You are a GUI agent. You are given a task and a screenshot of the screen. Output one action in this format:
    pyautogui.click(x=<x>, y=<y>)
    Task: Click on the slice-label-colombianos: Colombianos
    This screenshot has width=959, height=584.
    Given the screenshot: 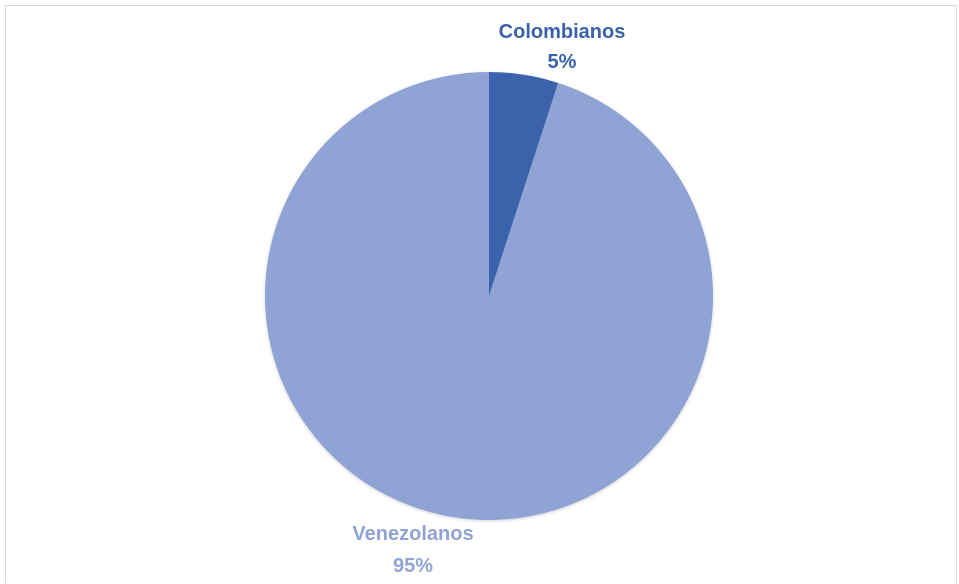 What is the action you would take?
    pyautogui.click(x=562, y=32)
    